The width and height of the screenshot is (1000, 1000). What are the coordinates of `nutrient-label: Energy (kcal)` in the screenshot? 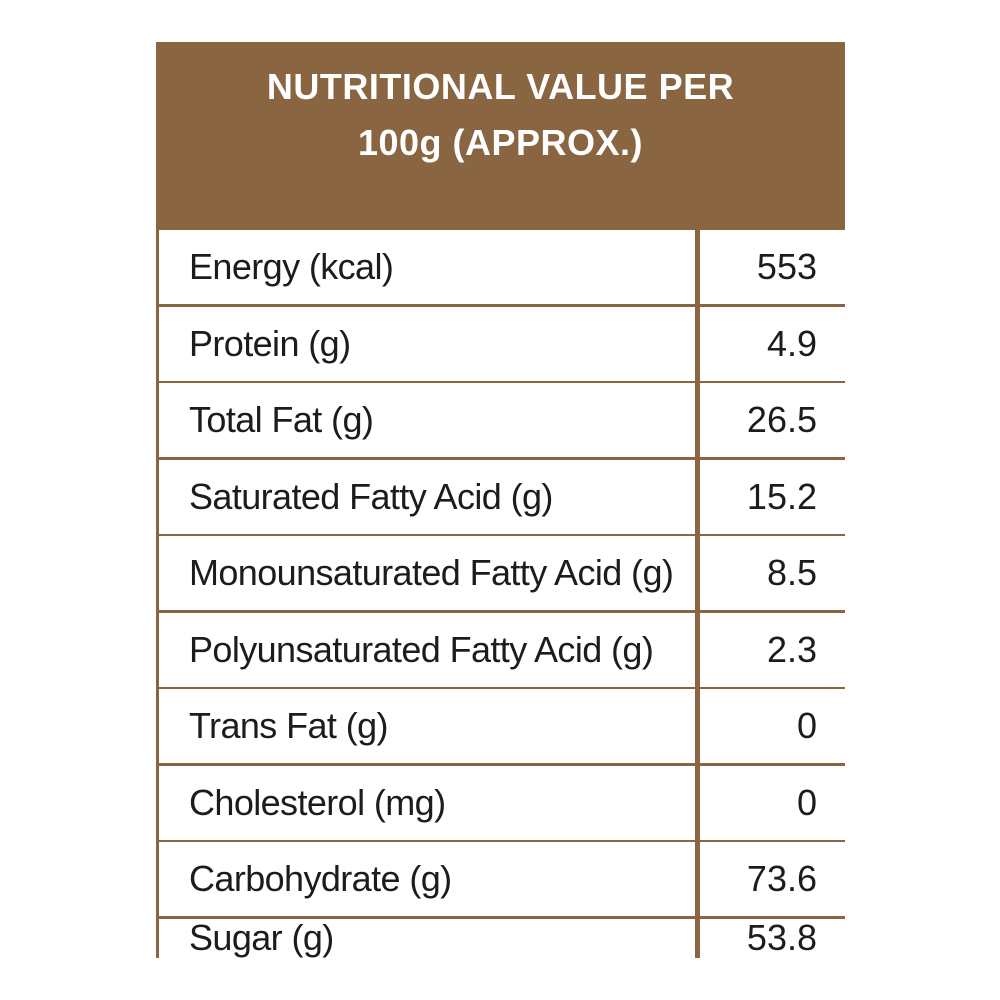 It's located at (291, 266).